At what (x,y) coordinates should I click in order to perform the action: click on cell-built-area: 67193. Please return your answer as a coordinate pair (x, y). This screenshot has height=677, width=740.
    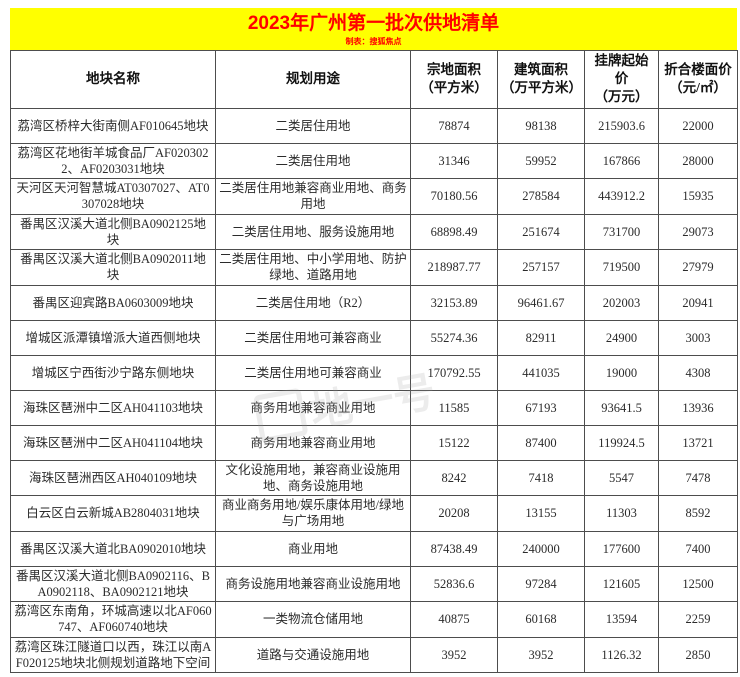
    Looking at the image, I should click on (541, 407).